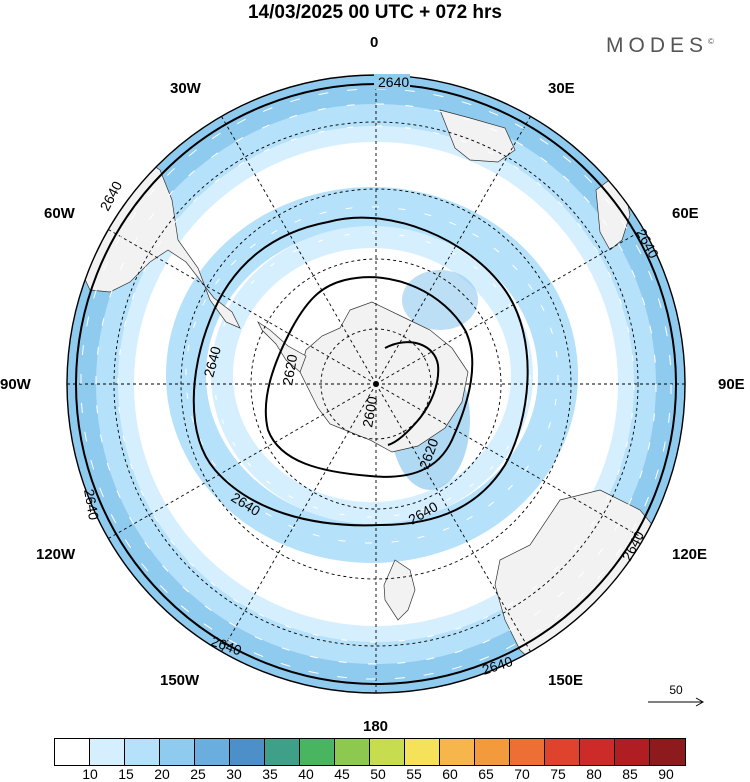 The image size is (750, 782). Describe the element at coordinates (676, 690) in the screenshot. I see `reference-vector-value: 50` at that location.